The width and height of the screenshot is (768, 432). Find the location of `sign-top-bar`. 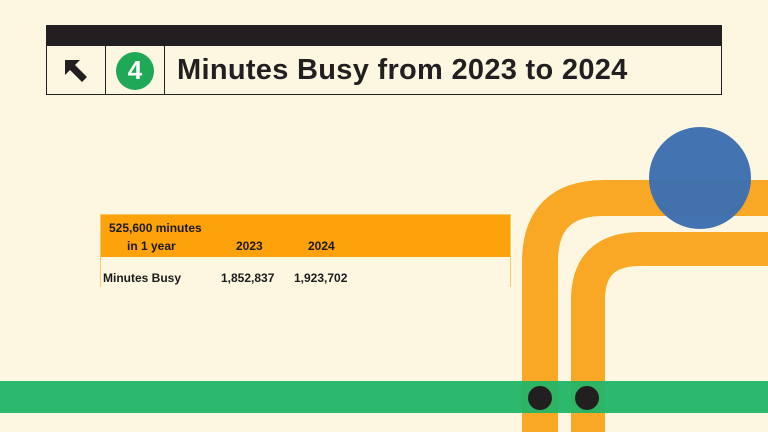

sign-top-bar is located at coordinates (384, 36).